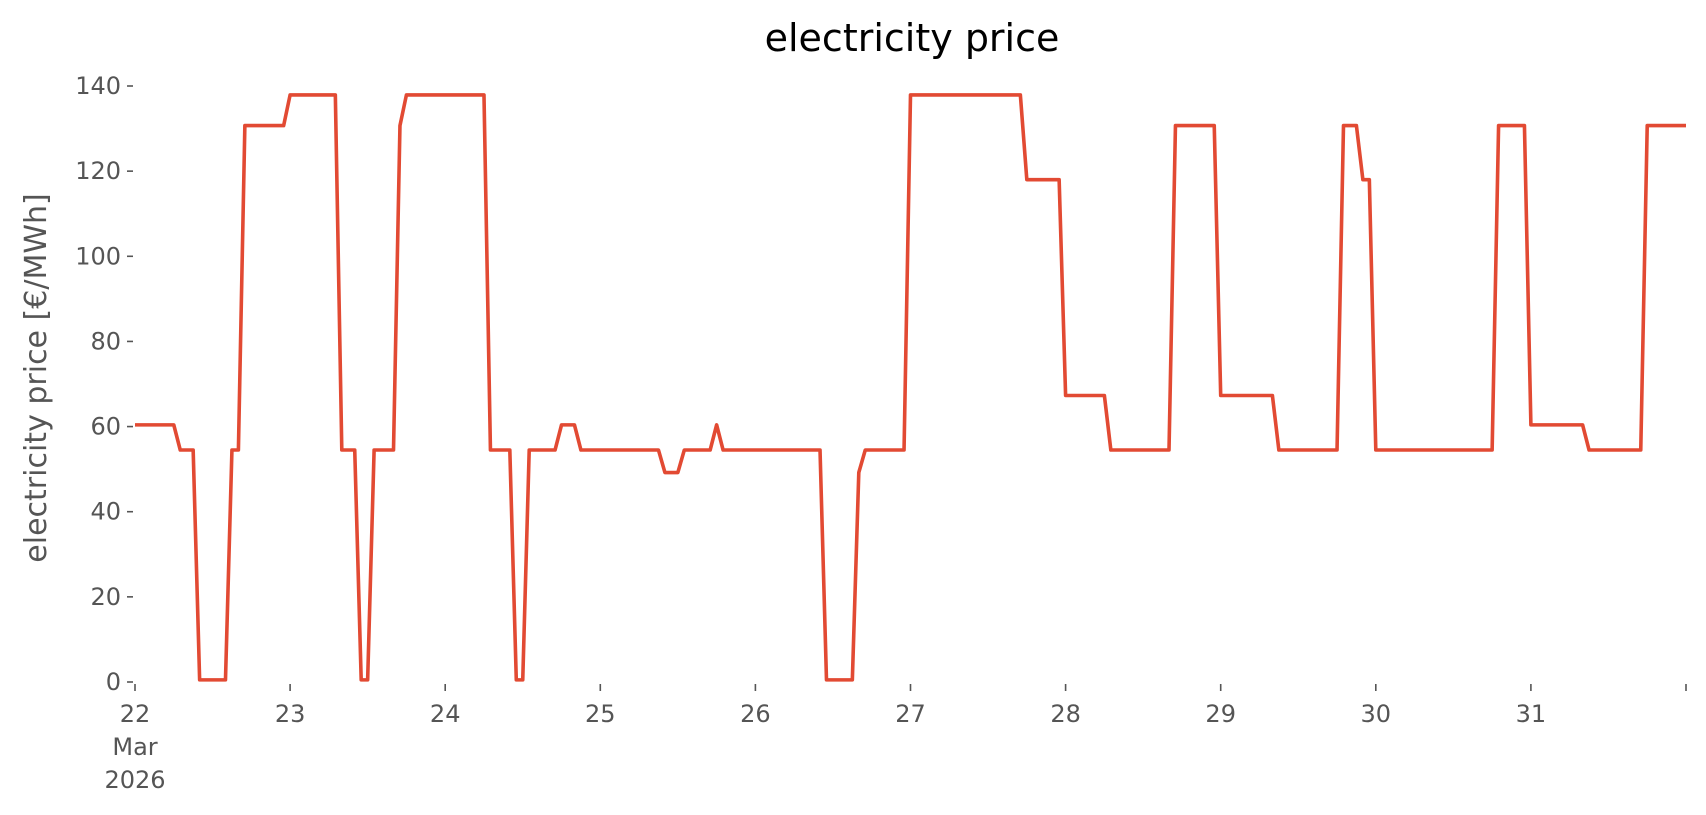  Describe the element at coordinates (105, 597) in the screenshot. I see `y-tick-label: 20` at that location.